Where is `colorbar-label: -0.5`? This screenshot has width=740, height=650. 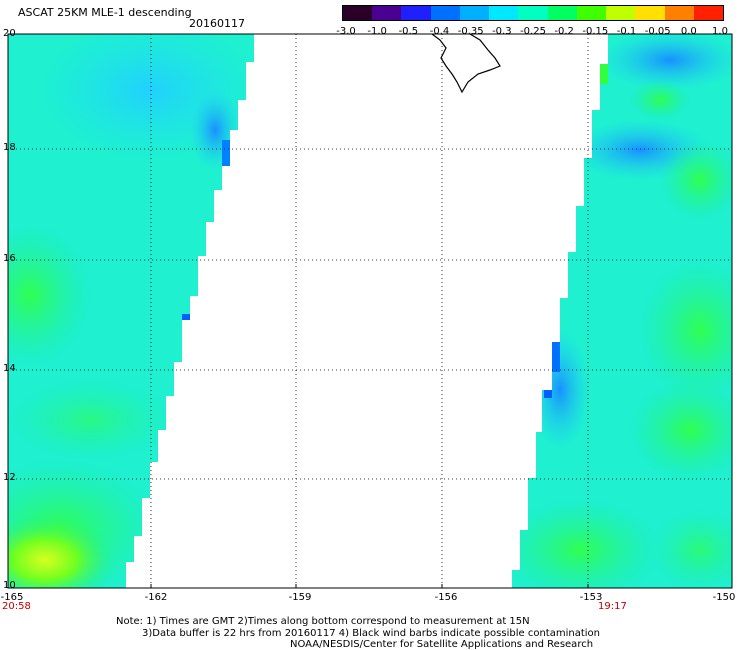 colorbar-label: -0.5 is located at coordinates (408, 31).